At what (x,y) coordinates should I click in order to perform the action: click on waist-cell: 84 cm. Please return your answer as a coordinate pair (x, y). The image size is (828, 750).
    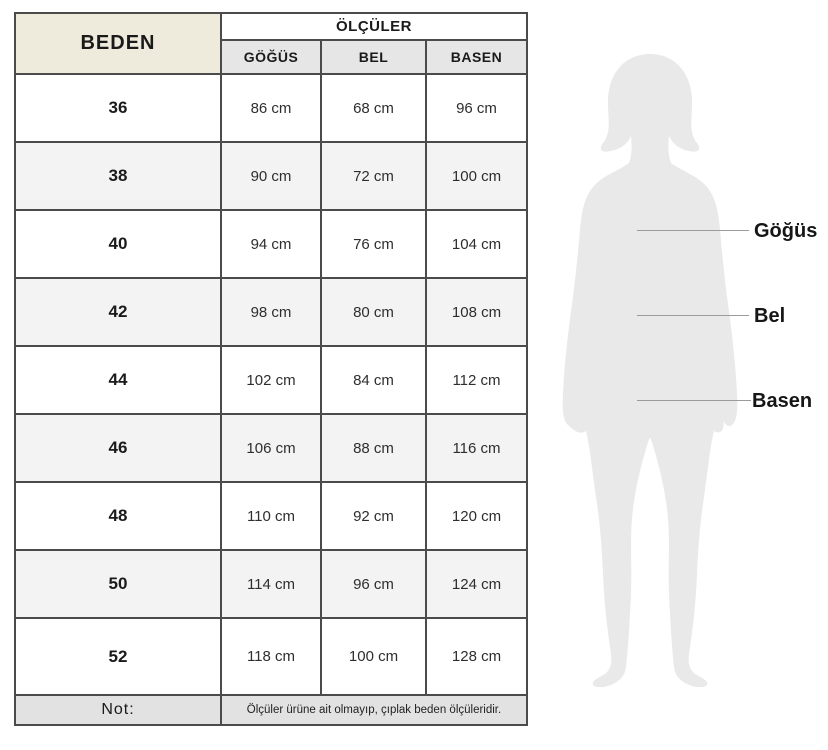
    Looking at the image, I should click on (373, 380).